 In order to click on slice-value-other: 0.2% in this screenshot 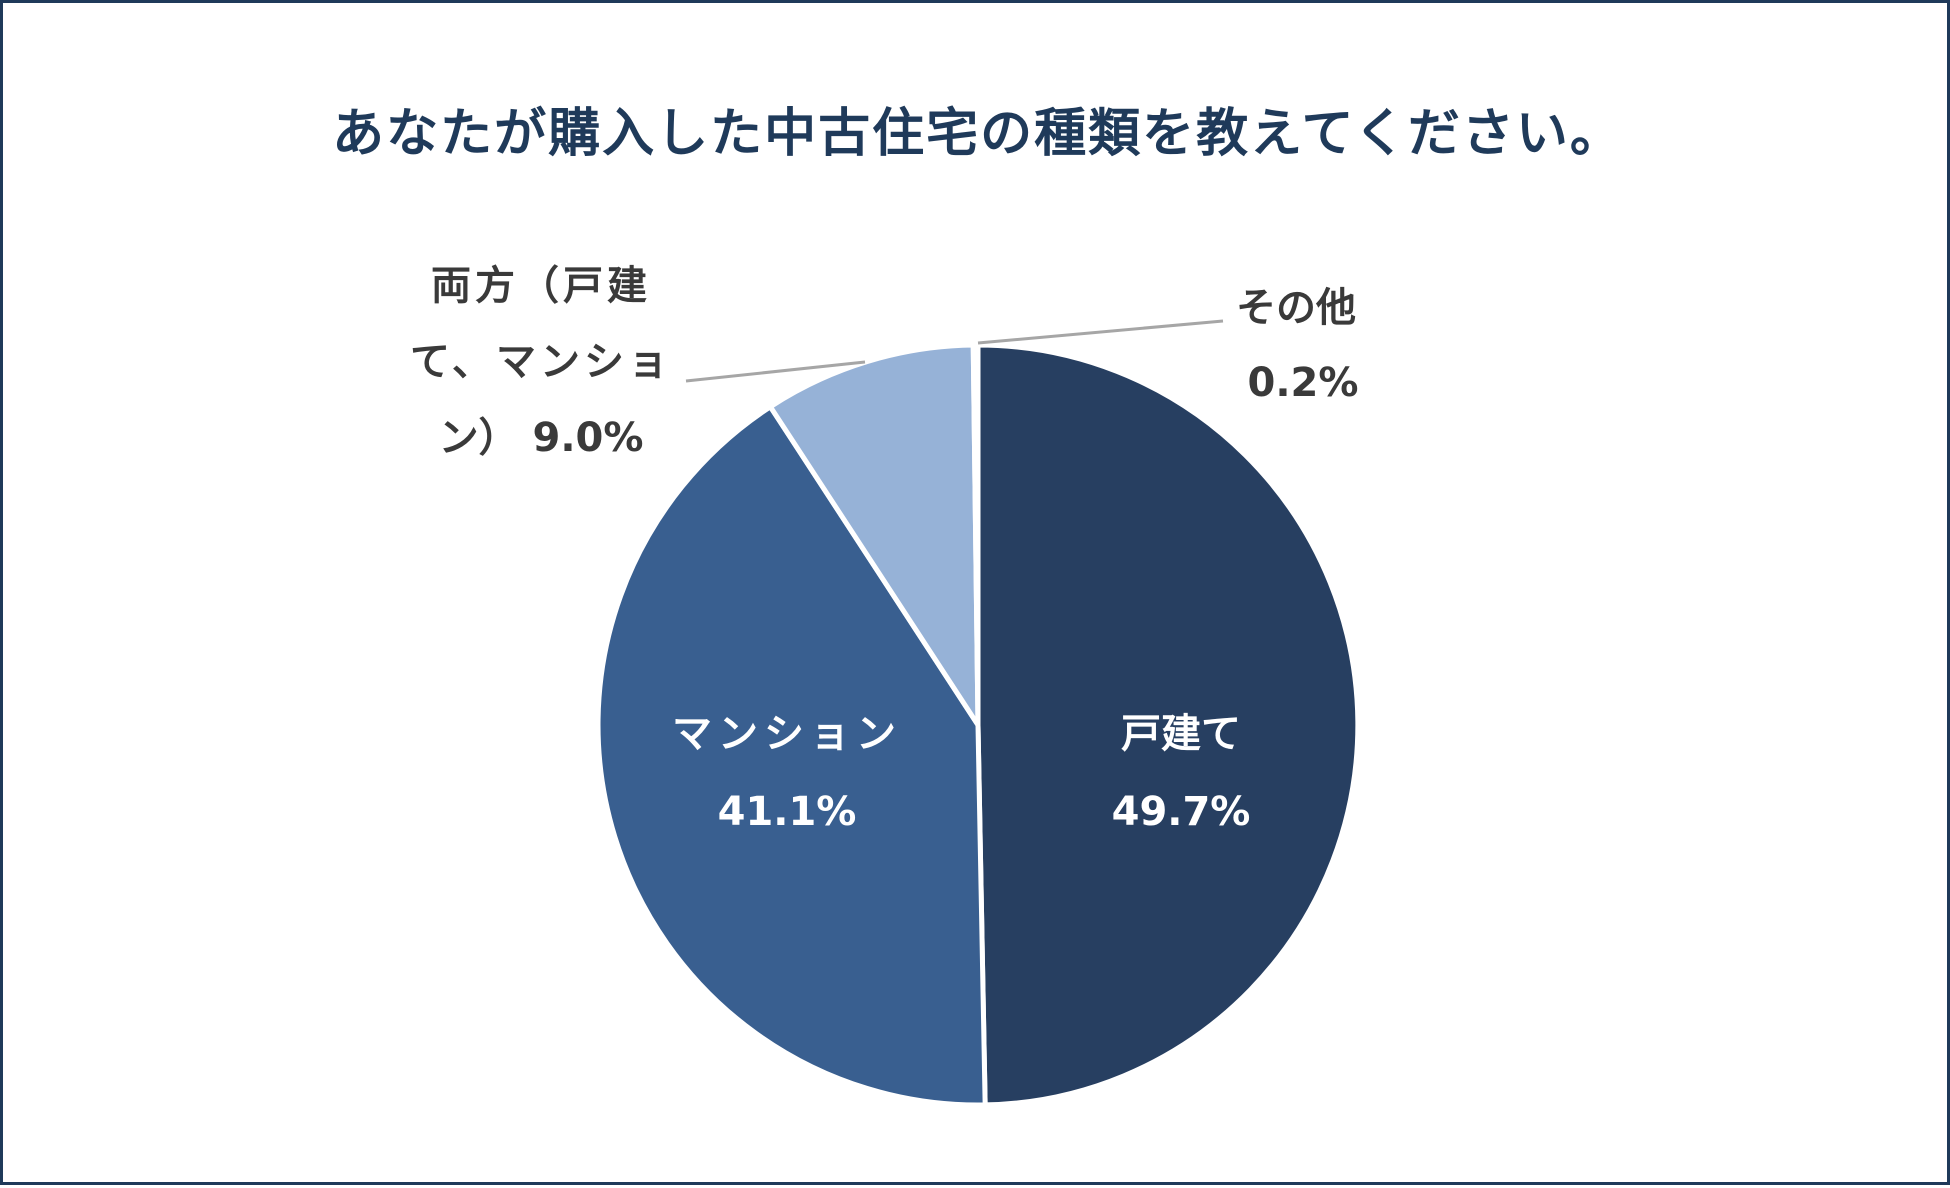, I will do `click(1303, 383)`.